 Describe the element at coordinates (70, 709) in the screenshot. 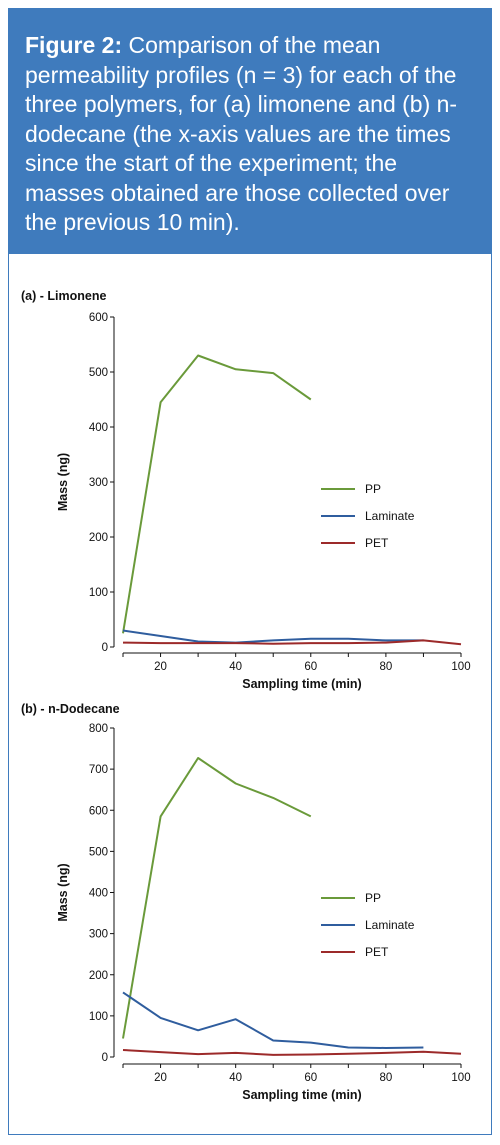

I see `panel-b-label: (b) - n-Dodecane` at that location.